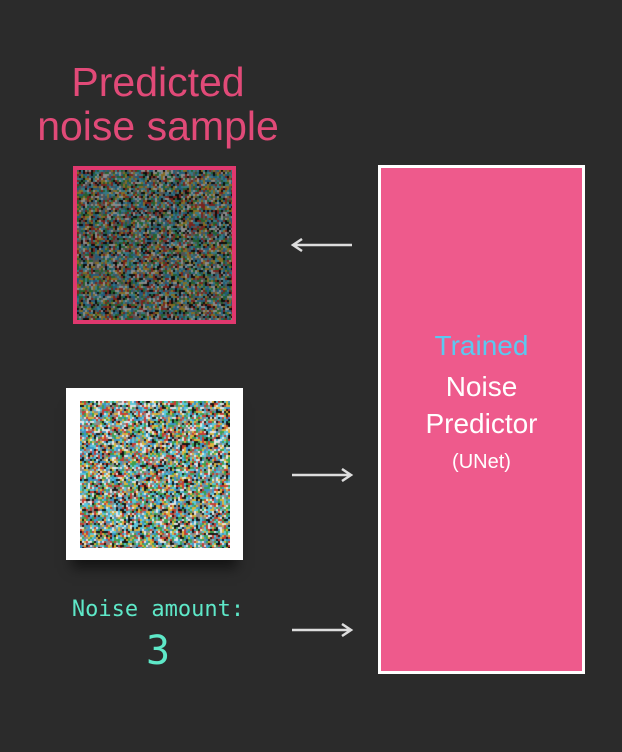 The image size is (622, 752). Describe the element at coordinates (481, 346) in the screenshot. I see `predictor-trained-label: Trained` at that location.